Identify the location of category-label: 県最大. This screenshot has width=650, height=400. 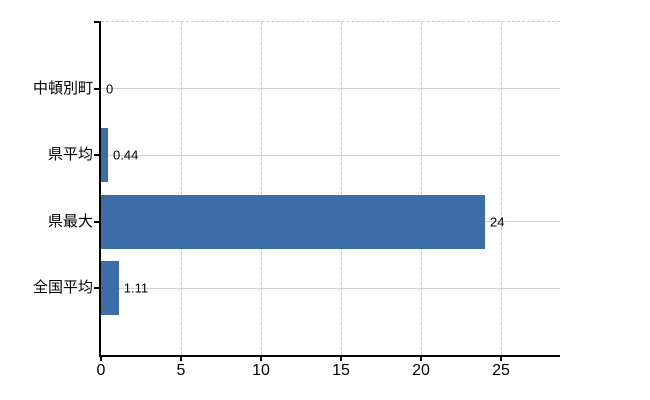
(70, 221).